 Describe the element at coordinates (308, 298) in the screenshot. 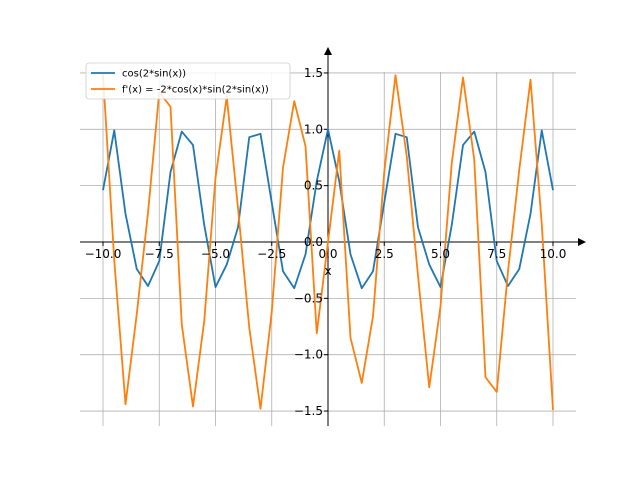

I see `y-tick-label-2: −0.5` at that location.